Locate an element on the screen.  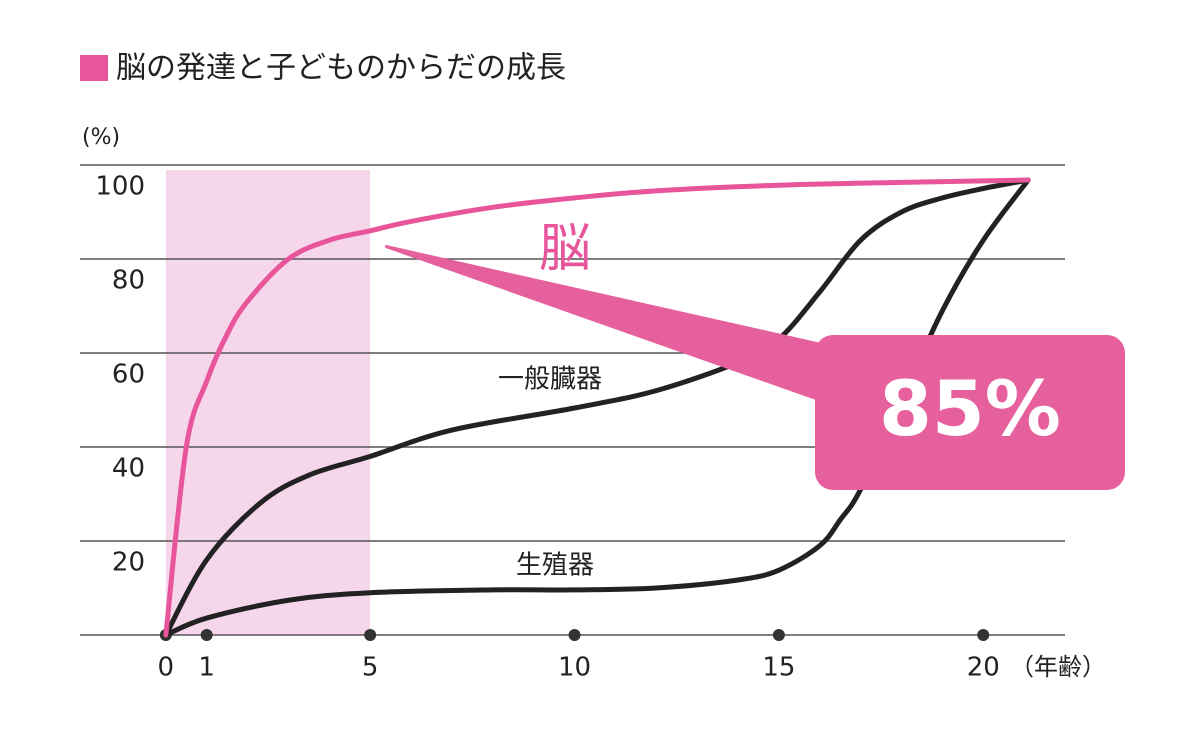
series-label: 一般臓器 is located at coordinates (550, 380).